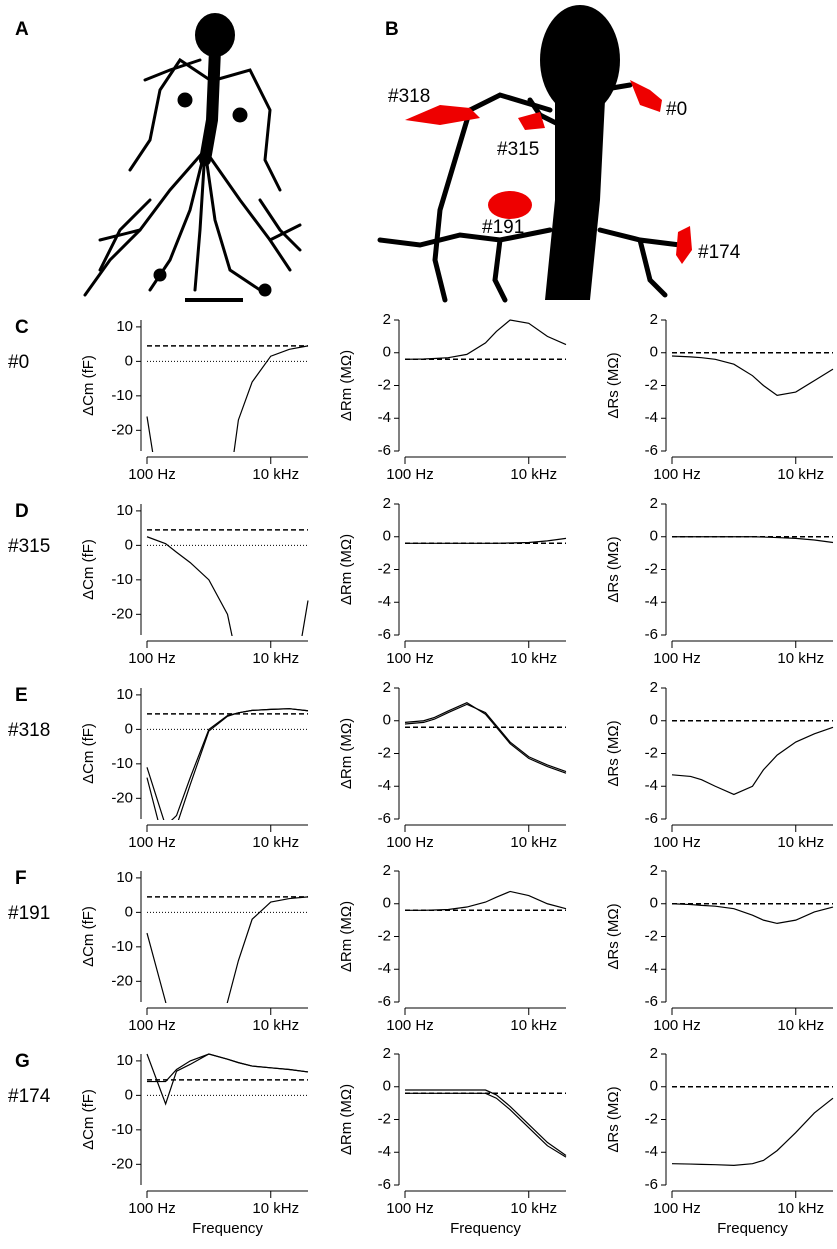 This screenshot has height=1249, width=837. What do you see at coordinates (676, 109) in the screenshot?
I see `annotation: #0` at bounding box center [676, 109].